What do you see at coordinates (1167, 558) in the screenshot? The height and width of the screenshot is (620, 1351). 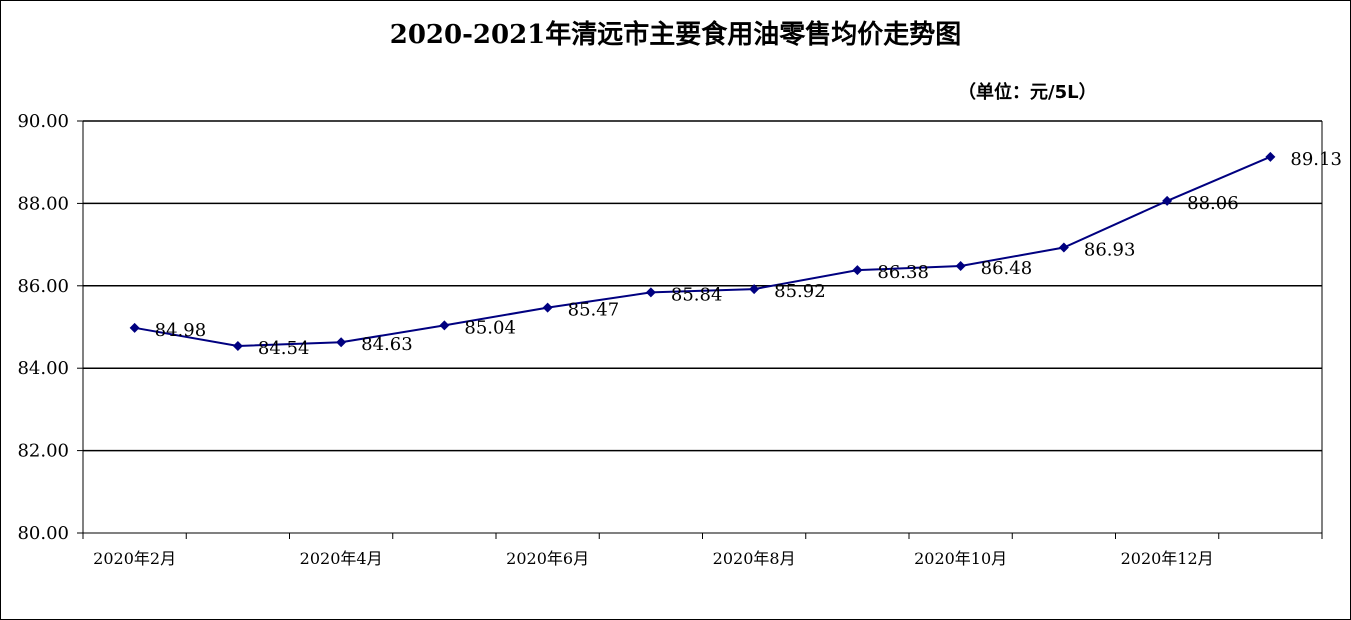 I see `x-tick-label: 2020年12月` at bounding box center [1167, 558].